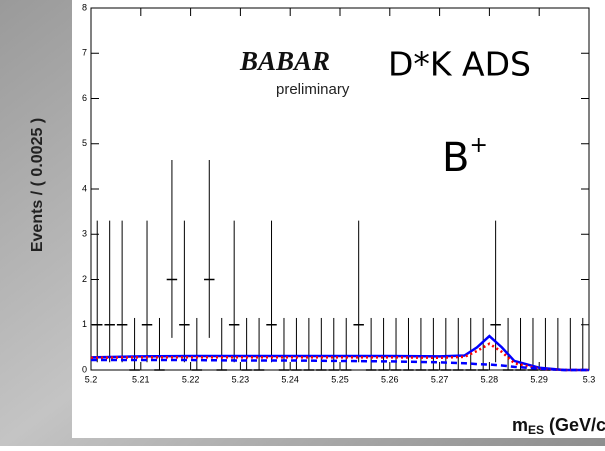  Describe the element at coordinates (84, 188) in the screenshot. I see `y-tick-label: 4` at that location.